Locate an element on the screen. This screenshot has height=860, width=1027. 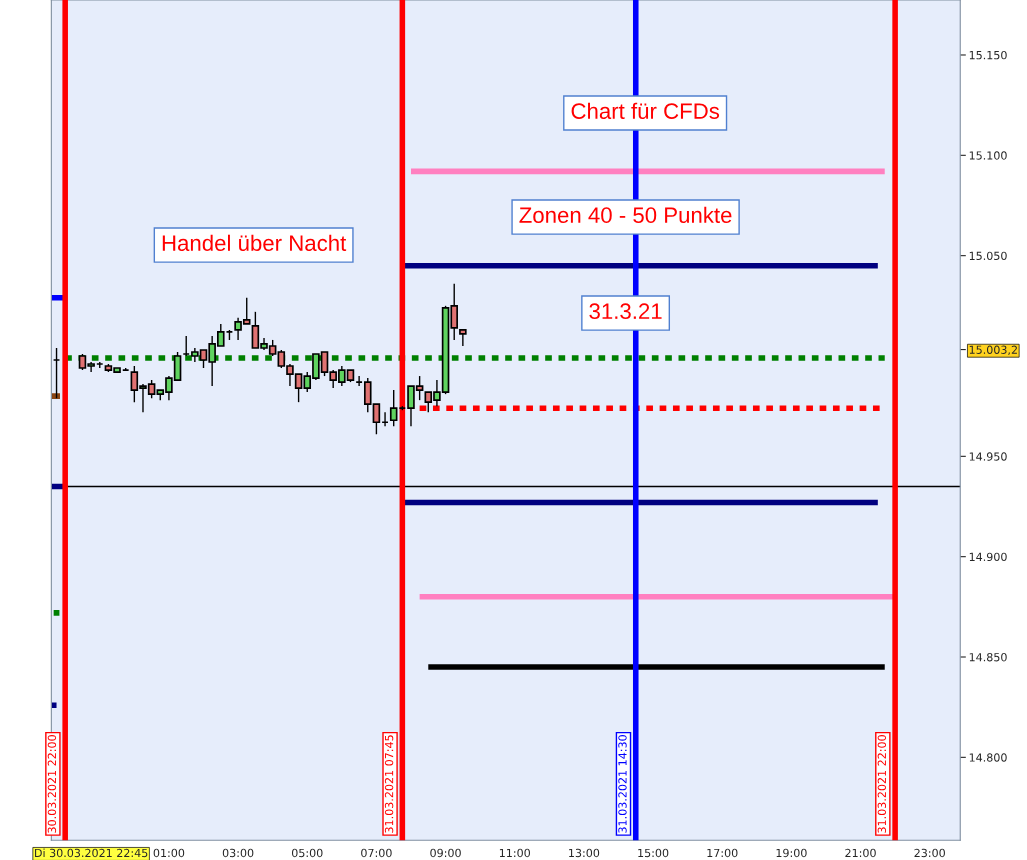
x-tick-label: 01:00 is located at coordinates (169, 853).